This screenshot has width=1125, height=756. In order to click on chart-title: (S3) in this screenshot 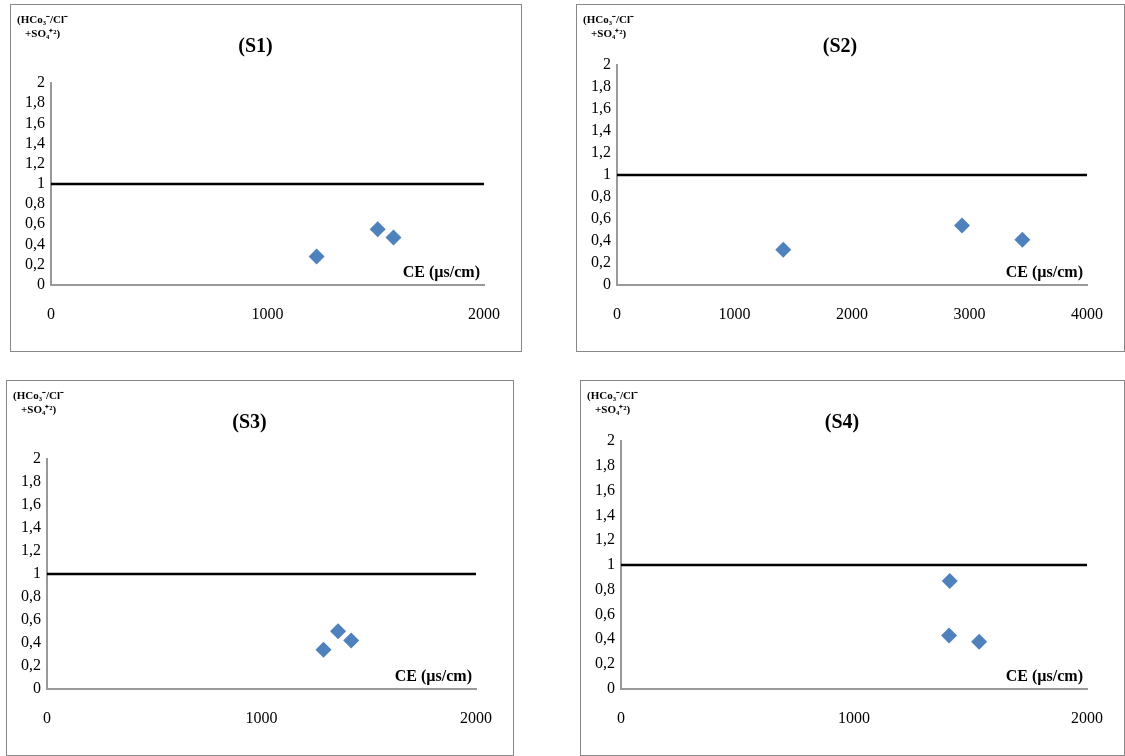, I will do `click(249, 422)`.